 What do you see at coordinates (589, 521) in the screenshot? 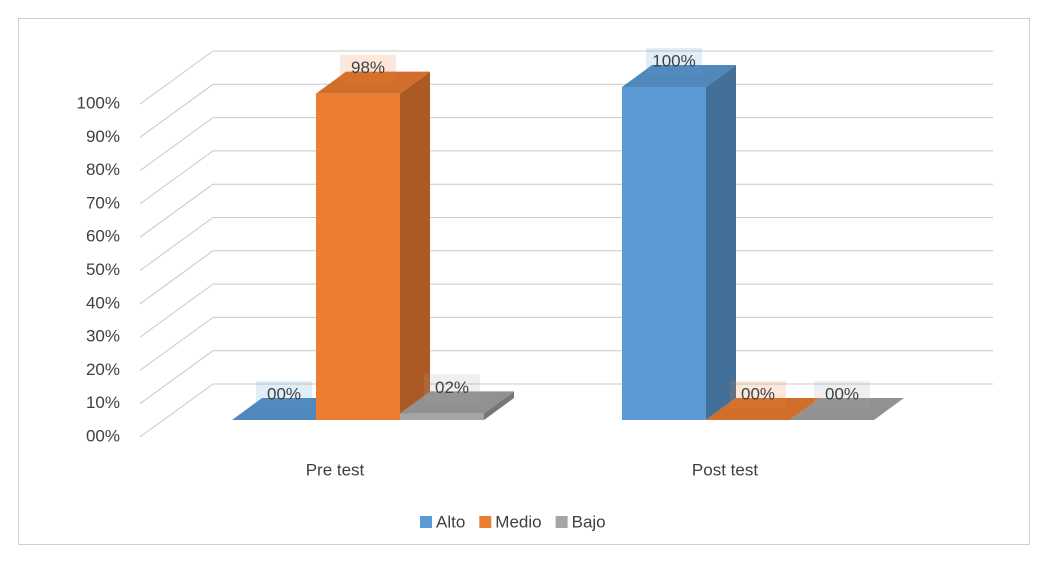
I see `legend-label: Bajo` at bounding box center [589, 521].